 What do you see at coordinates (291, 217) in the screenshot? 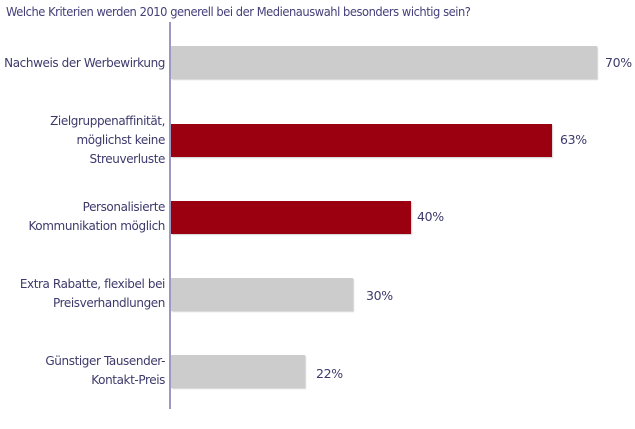
I see `bar-personalisierte-kommunikation` at bounding box center [291, 217].